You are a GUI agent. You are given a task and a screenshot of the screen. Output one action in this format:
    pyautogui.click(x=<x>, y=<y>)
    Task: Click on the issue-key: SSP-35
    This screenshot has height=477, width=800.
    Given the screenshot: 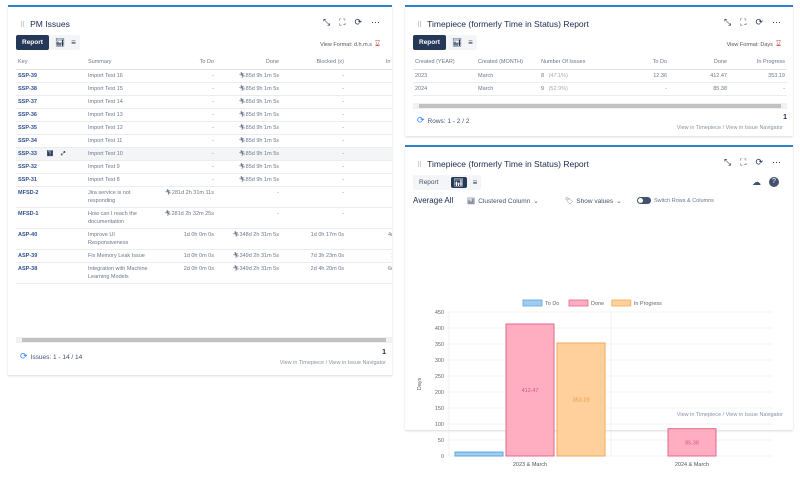 What is the action you would take?
    pyautogui.click(x=51, y=128)
    